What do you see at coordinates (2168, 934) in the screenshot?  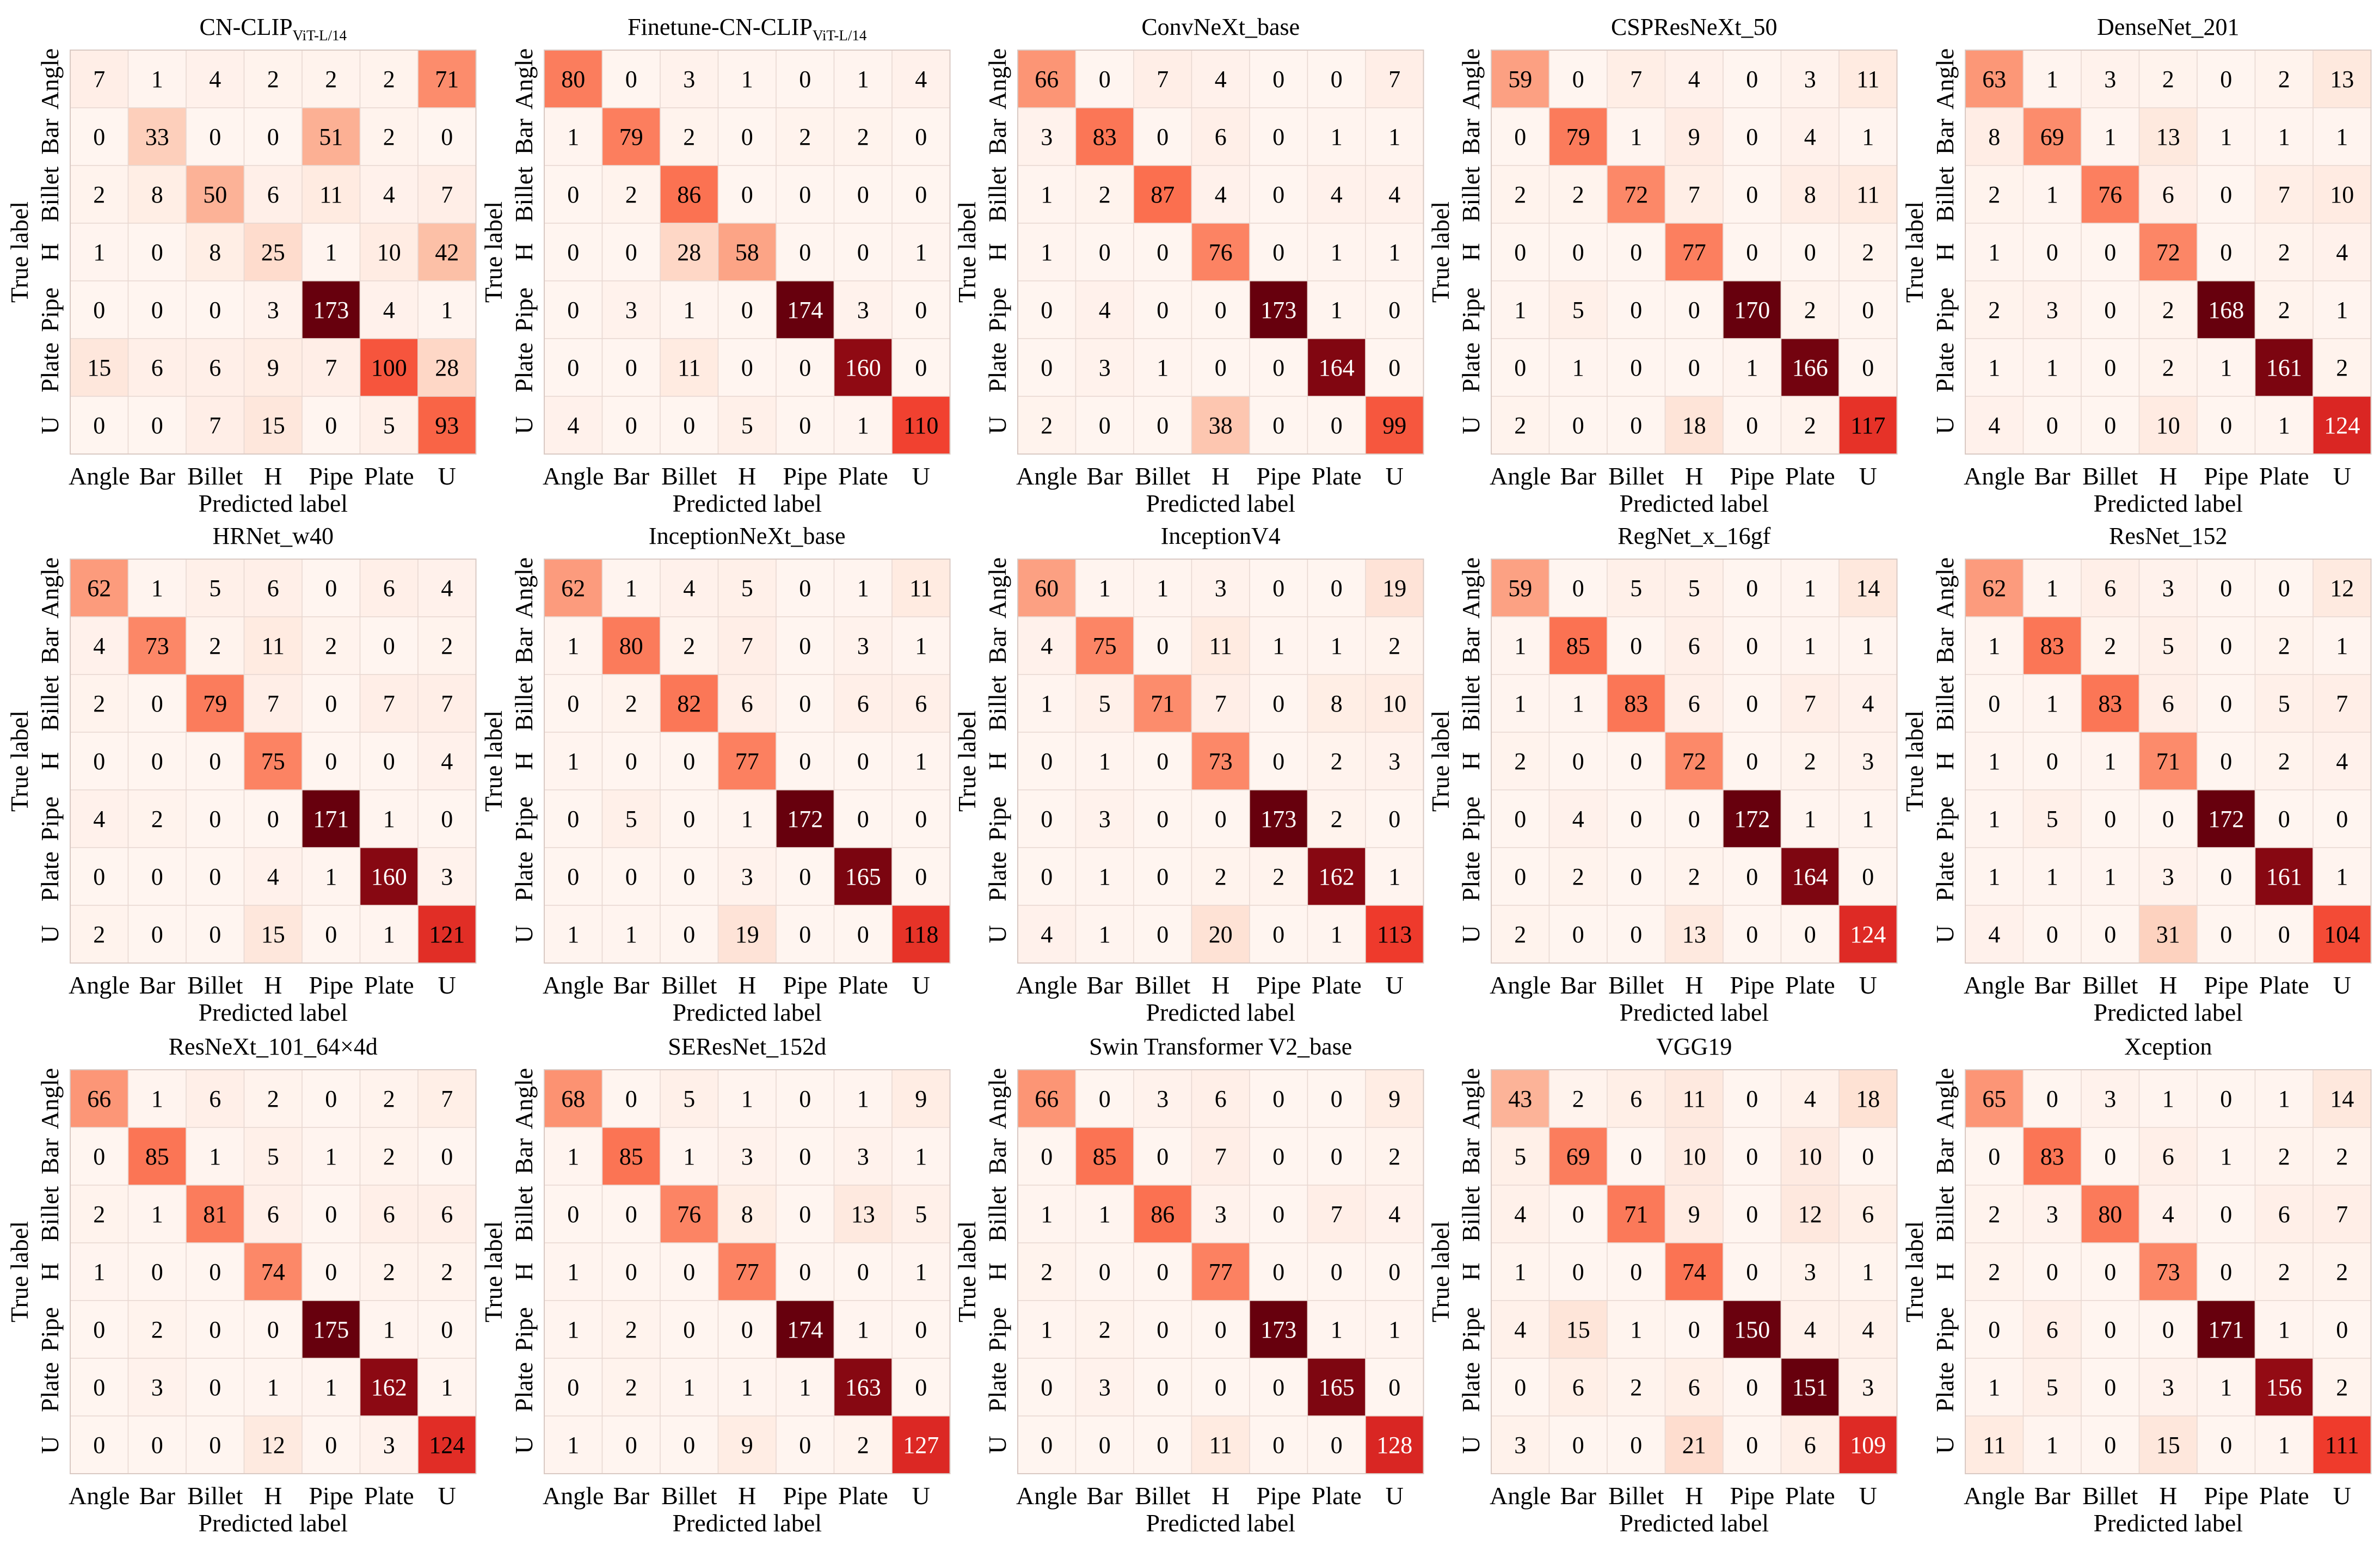 I see `cell-value-label: 31` at bounding box center [2168, 934].